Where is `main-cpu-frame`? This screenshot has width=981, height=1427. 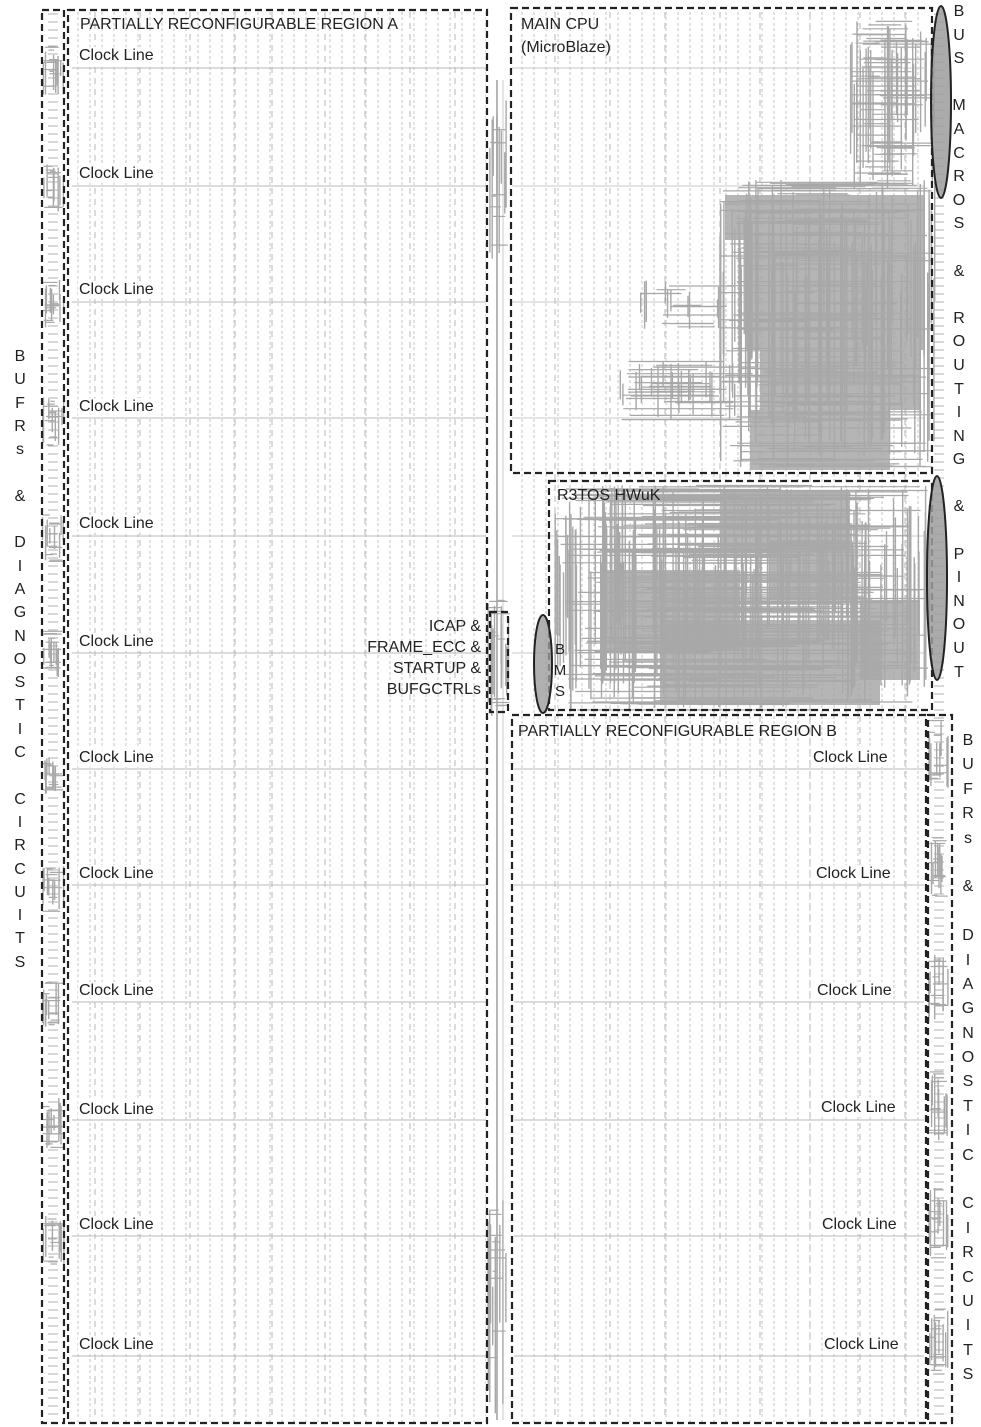
main-cpu-frame is located at coordinates (721, 240).